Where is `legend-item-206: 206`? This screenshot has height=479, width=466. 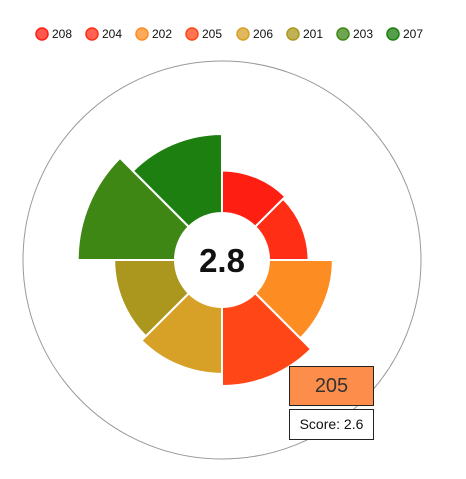 legend-item-206: 206 is located at coordinates (254, 34).